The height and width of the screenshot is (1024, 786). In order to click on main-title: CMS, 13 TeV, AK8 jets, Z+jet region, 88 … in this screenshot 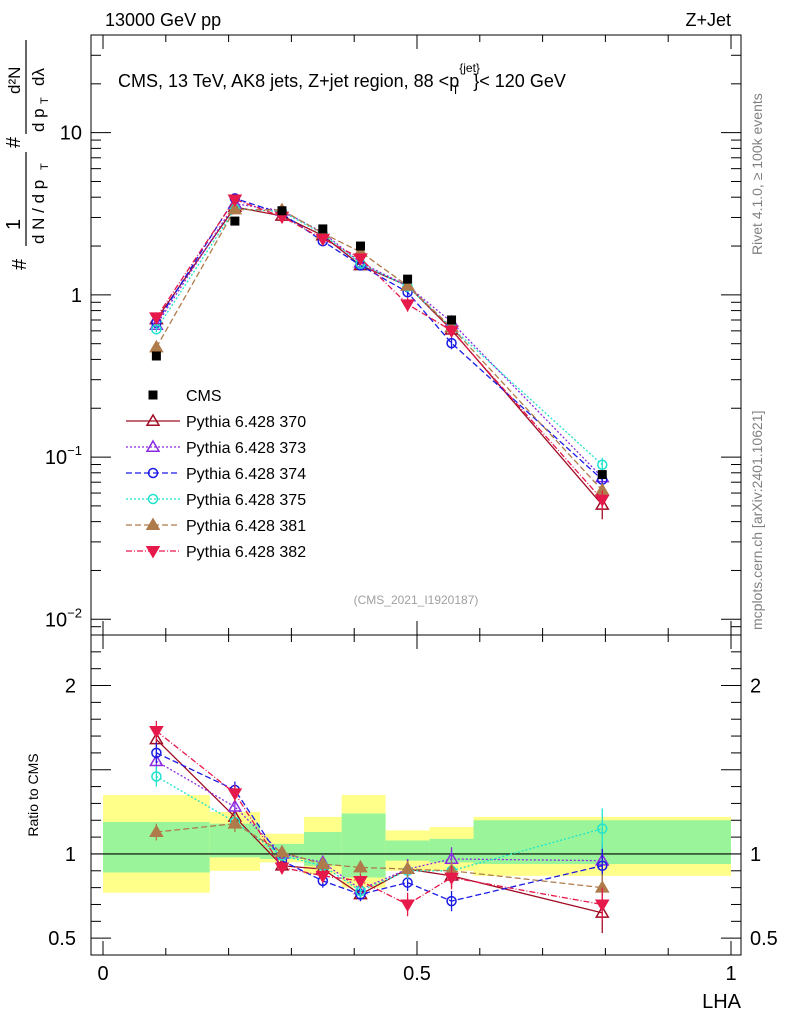, I will do `click(342, 79)`.